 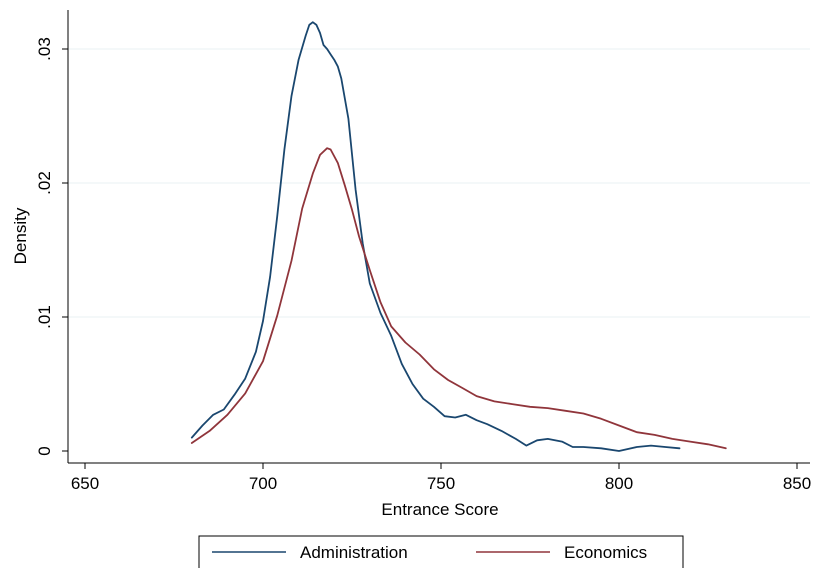 What do you see at coordinates (263, 483) in the screenshot?
I see `x-tick-label-1: 700` at bounding box center [263, 483].